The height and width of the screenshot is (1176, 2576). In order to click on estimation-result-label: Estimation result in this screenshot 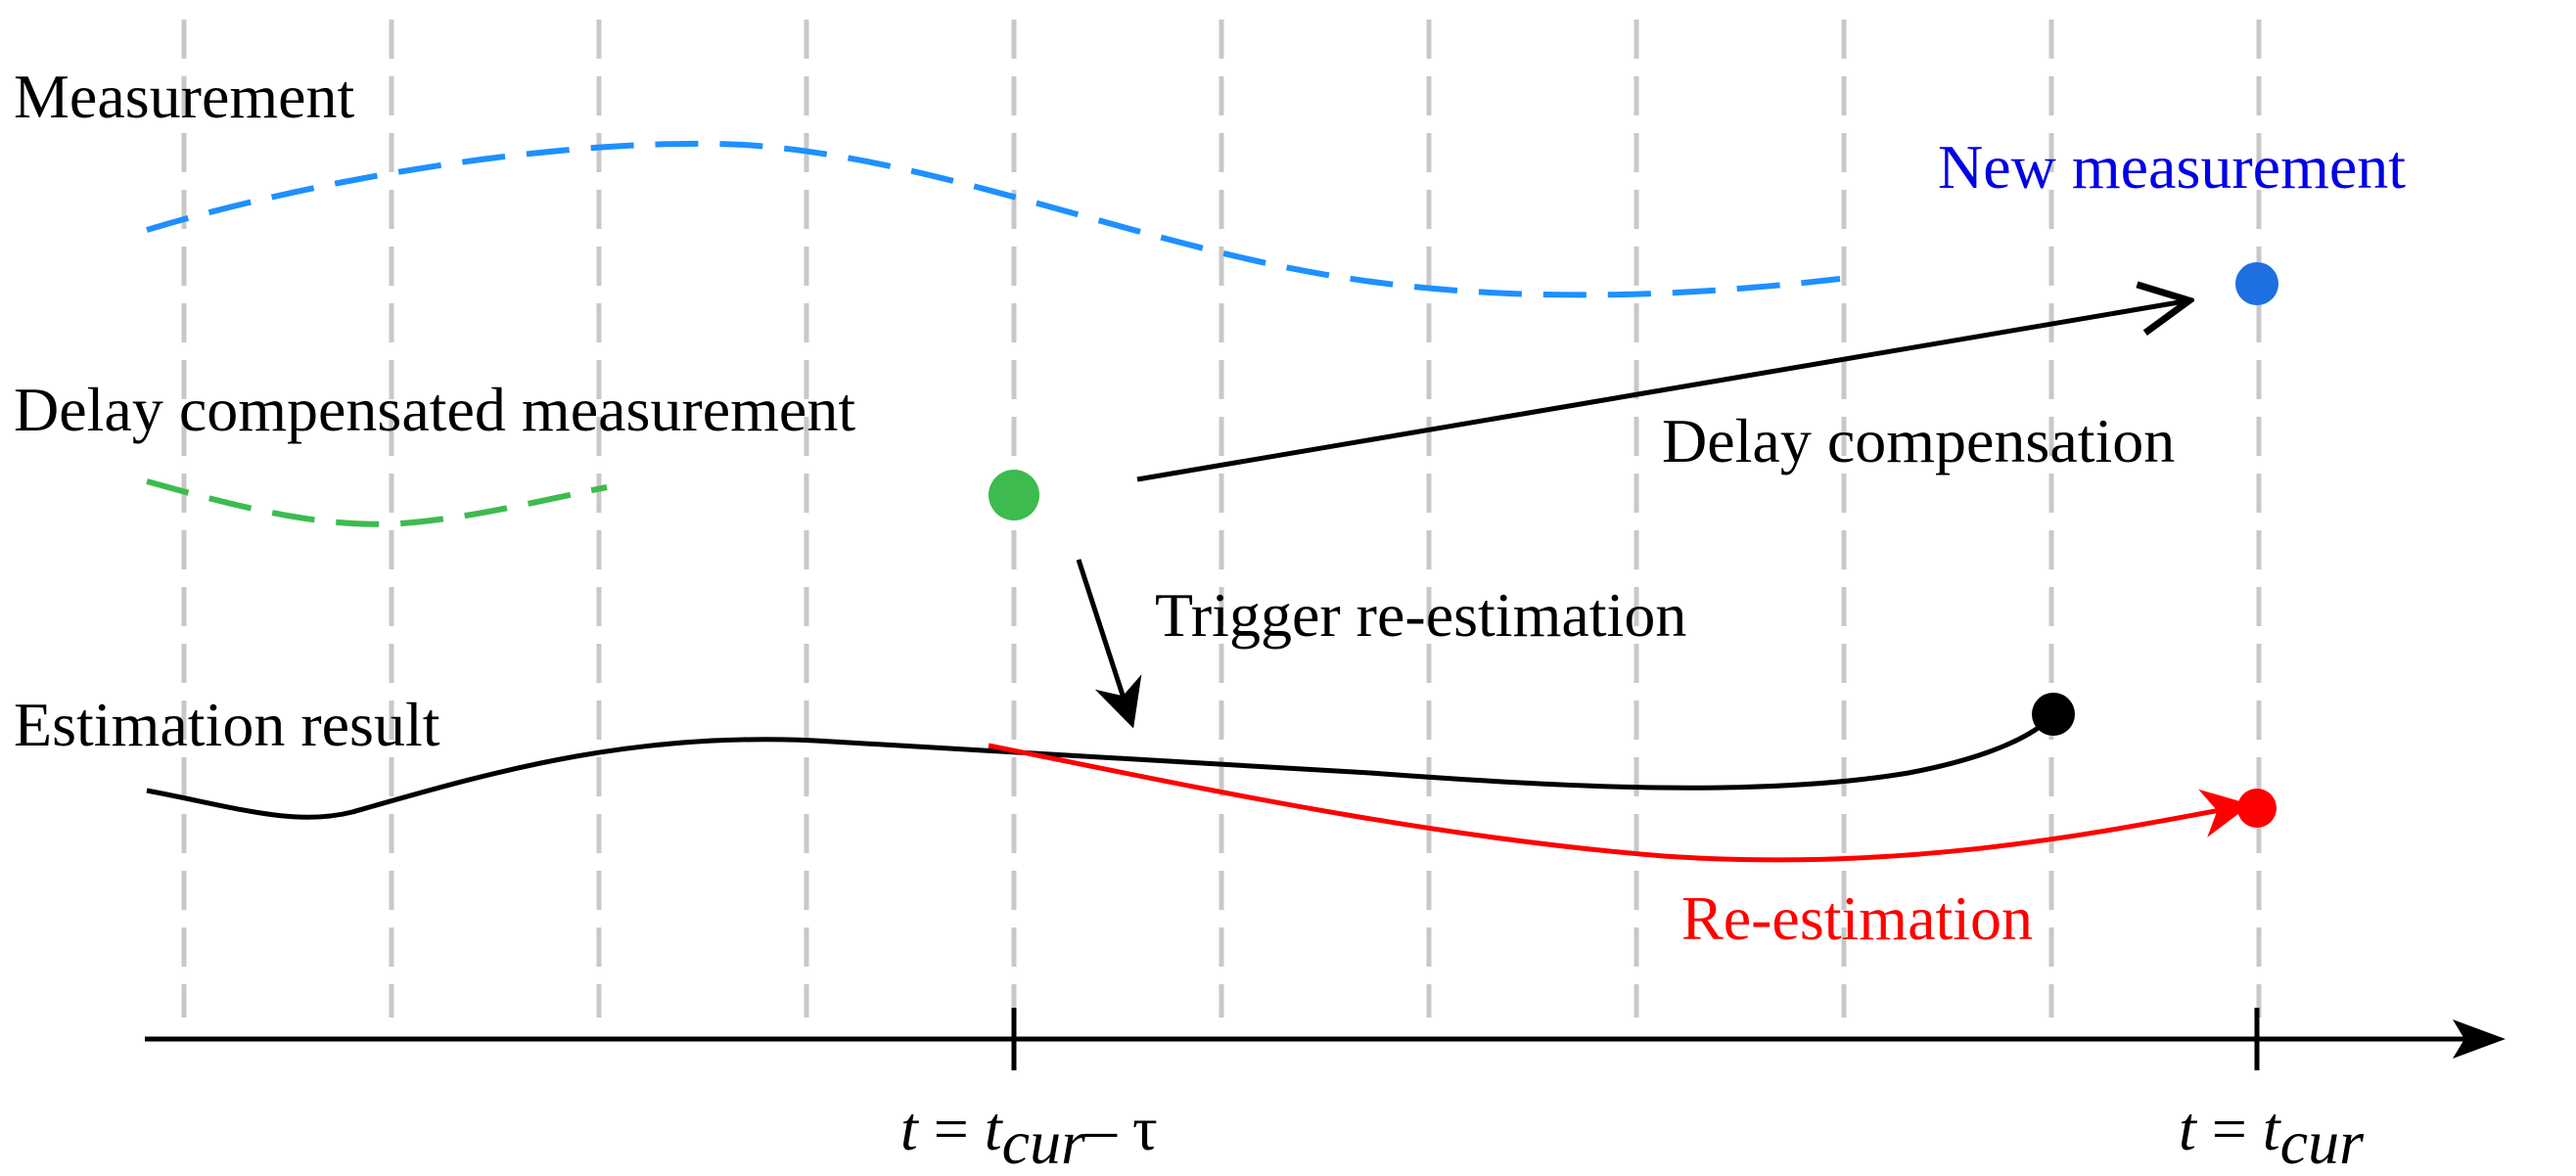, I will do `click(227, 725)`.